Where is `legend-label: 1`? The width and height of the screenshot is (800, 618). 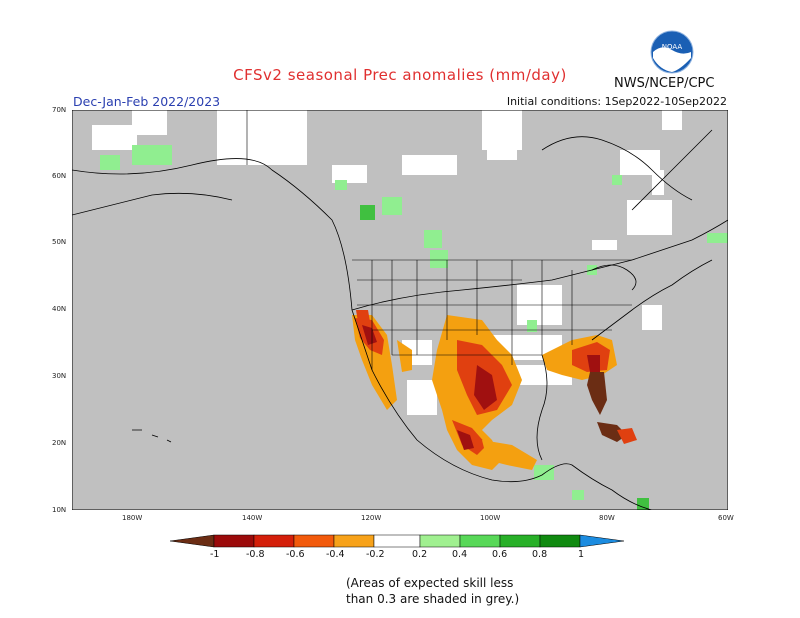
legend-label: 1 is located at coordinates (581, 554).